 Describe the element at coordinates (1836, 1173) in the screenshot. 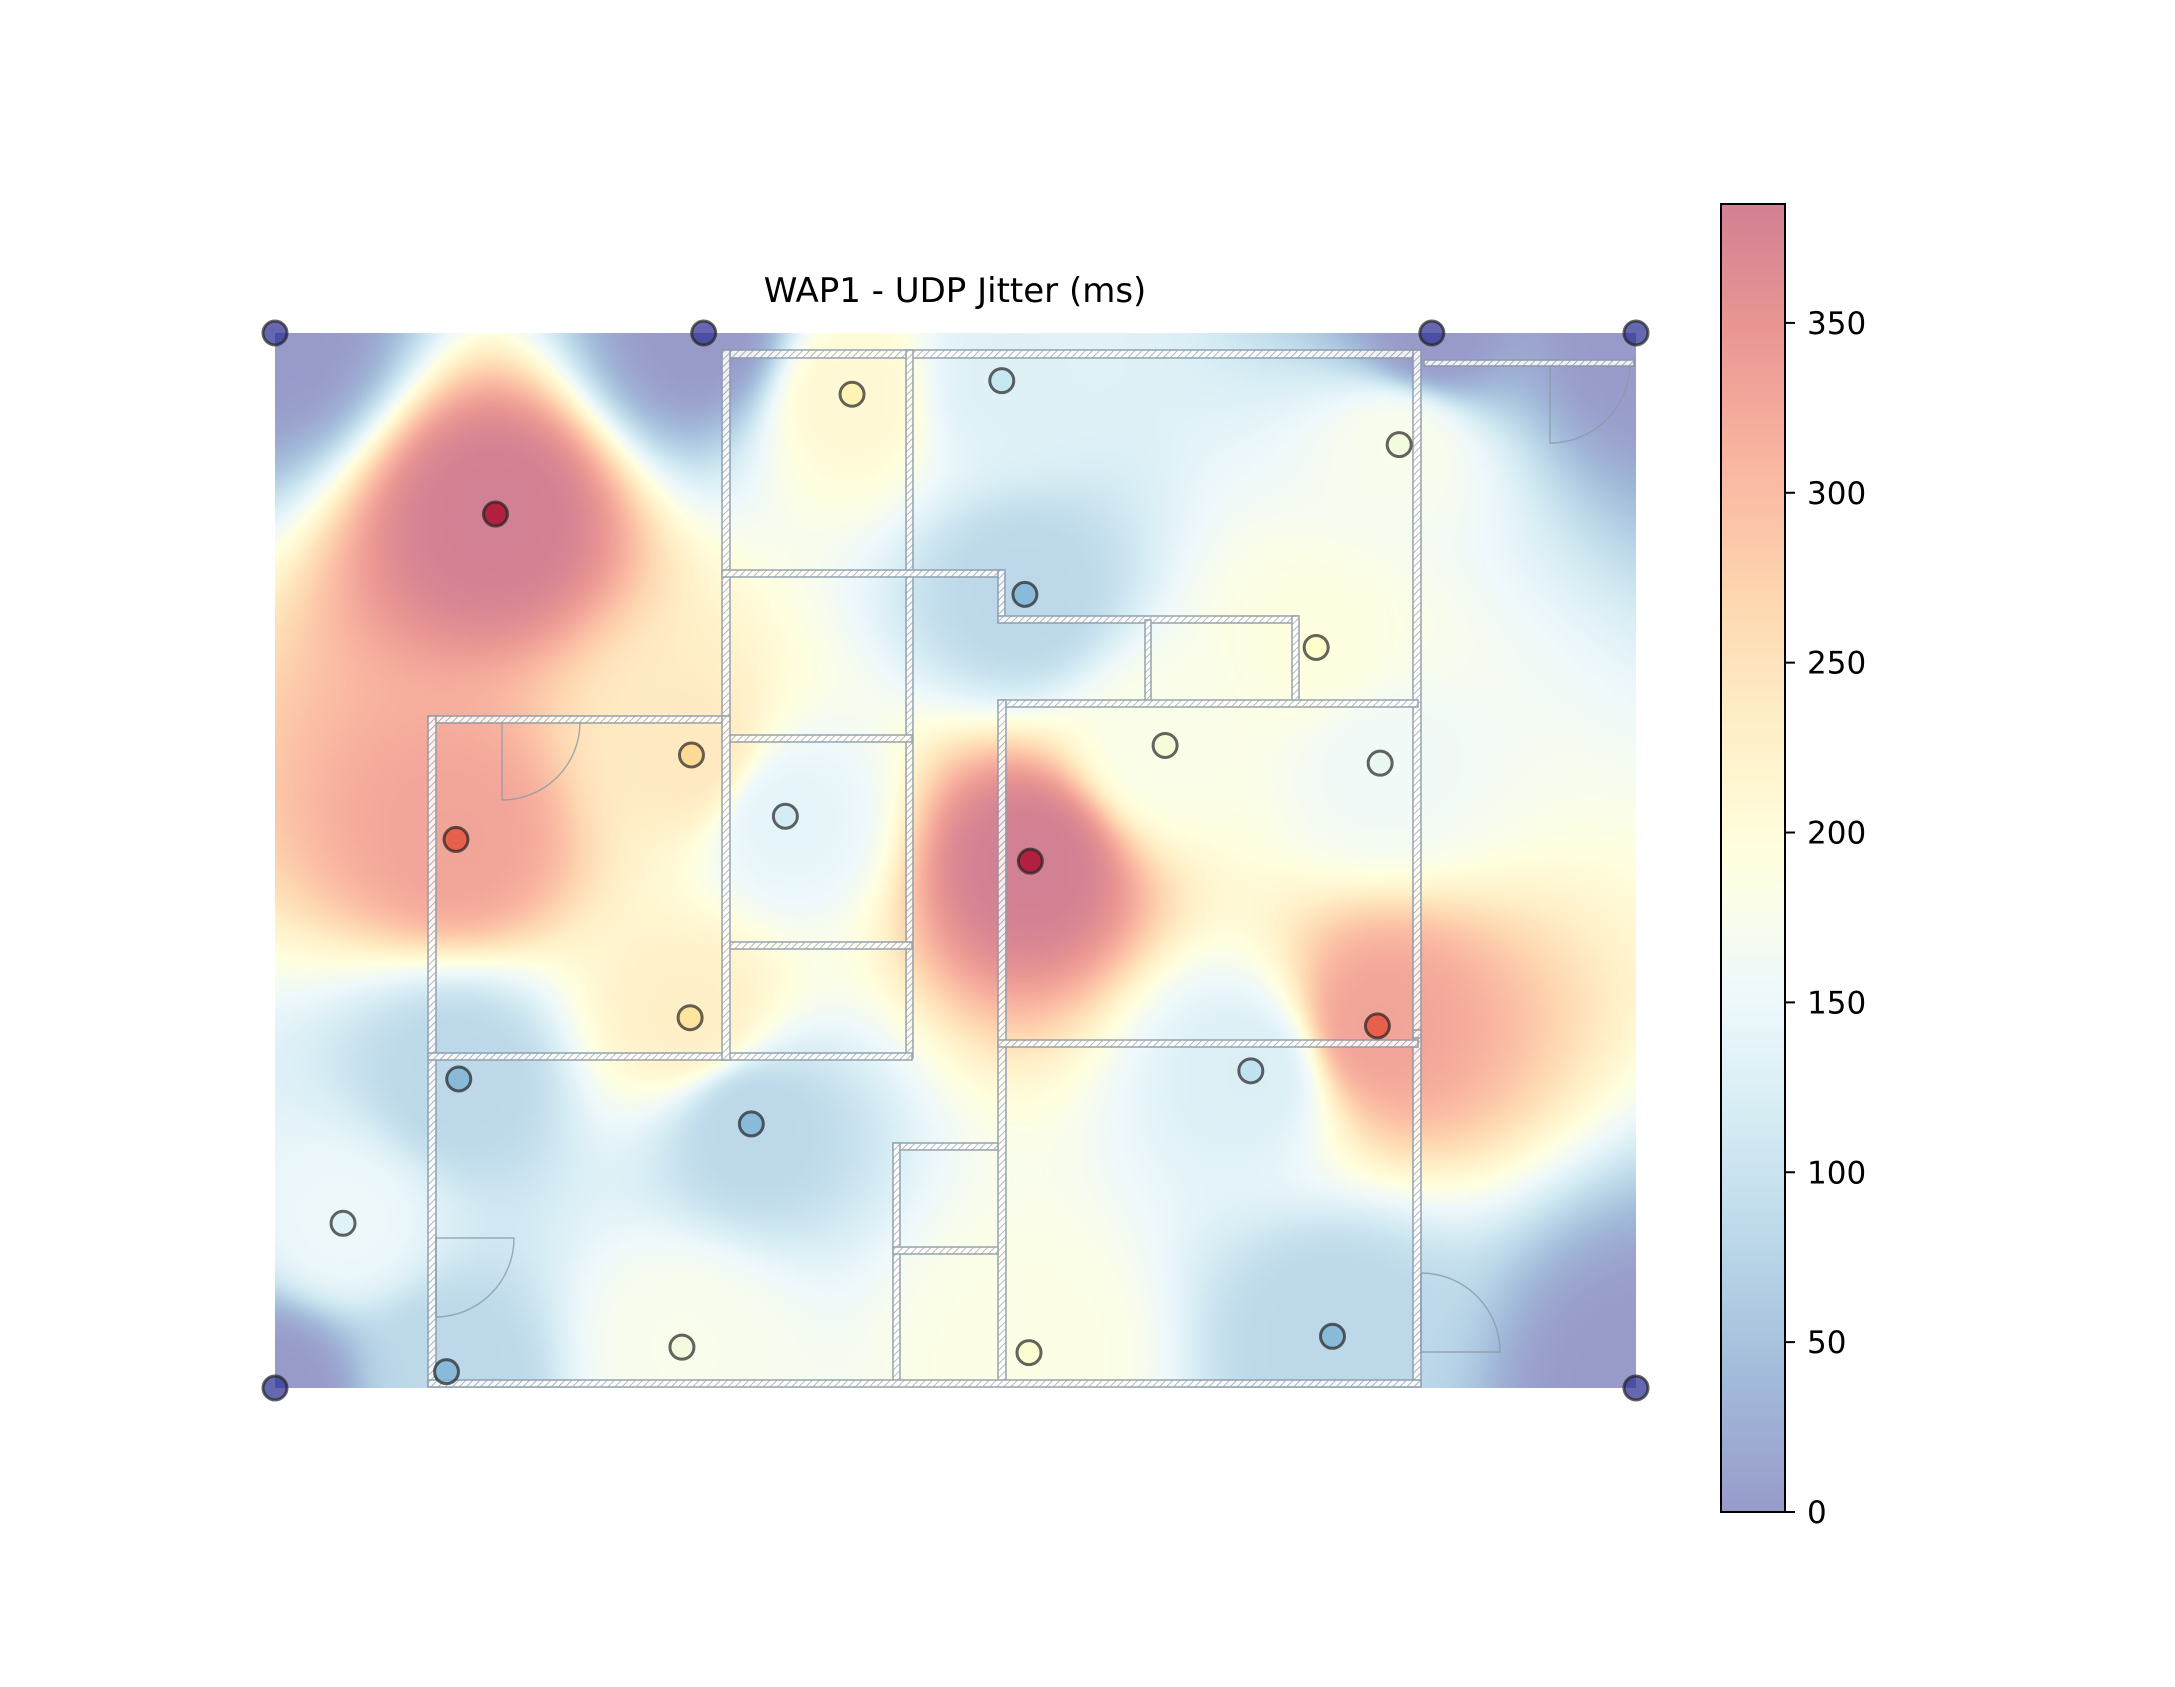

I see `colorbar-tick-label-2: 100` at that location.